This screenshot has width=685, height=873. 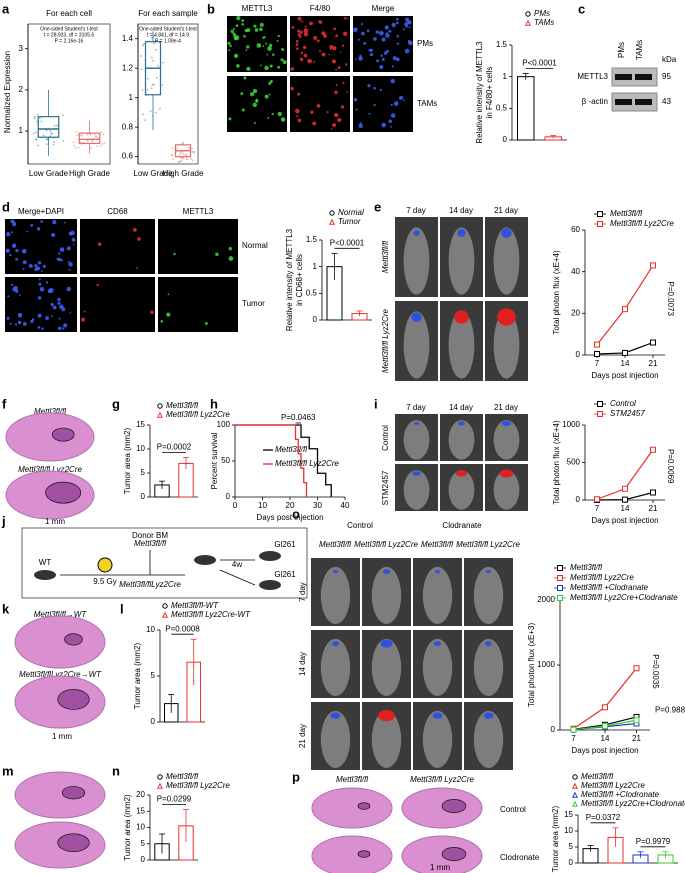 I want to click on panel-label: n, so click(x=116, y=770).